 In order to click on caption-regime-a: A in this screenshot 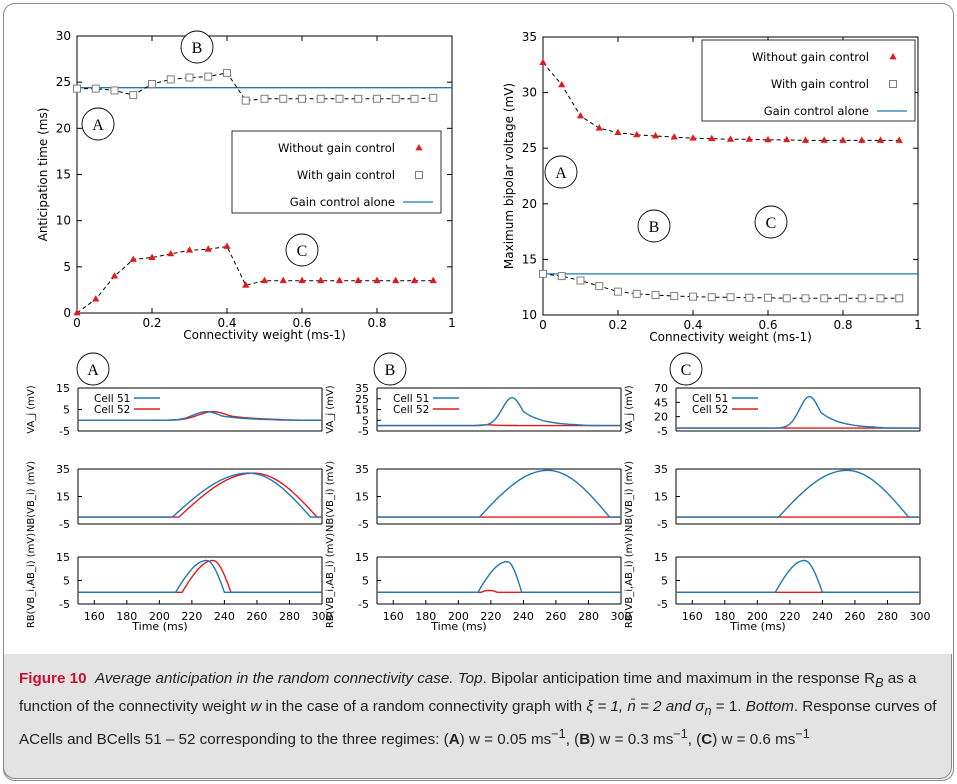, I will do `click(454, 740)`.